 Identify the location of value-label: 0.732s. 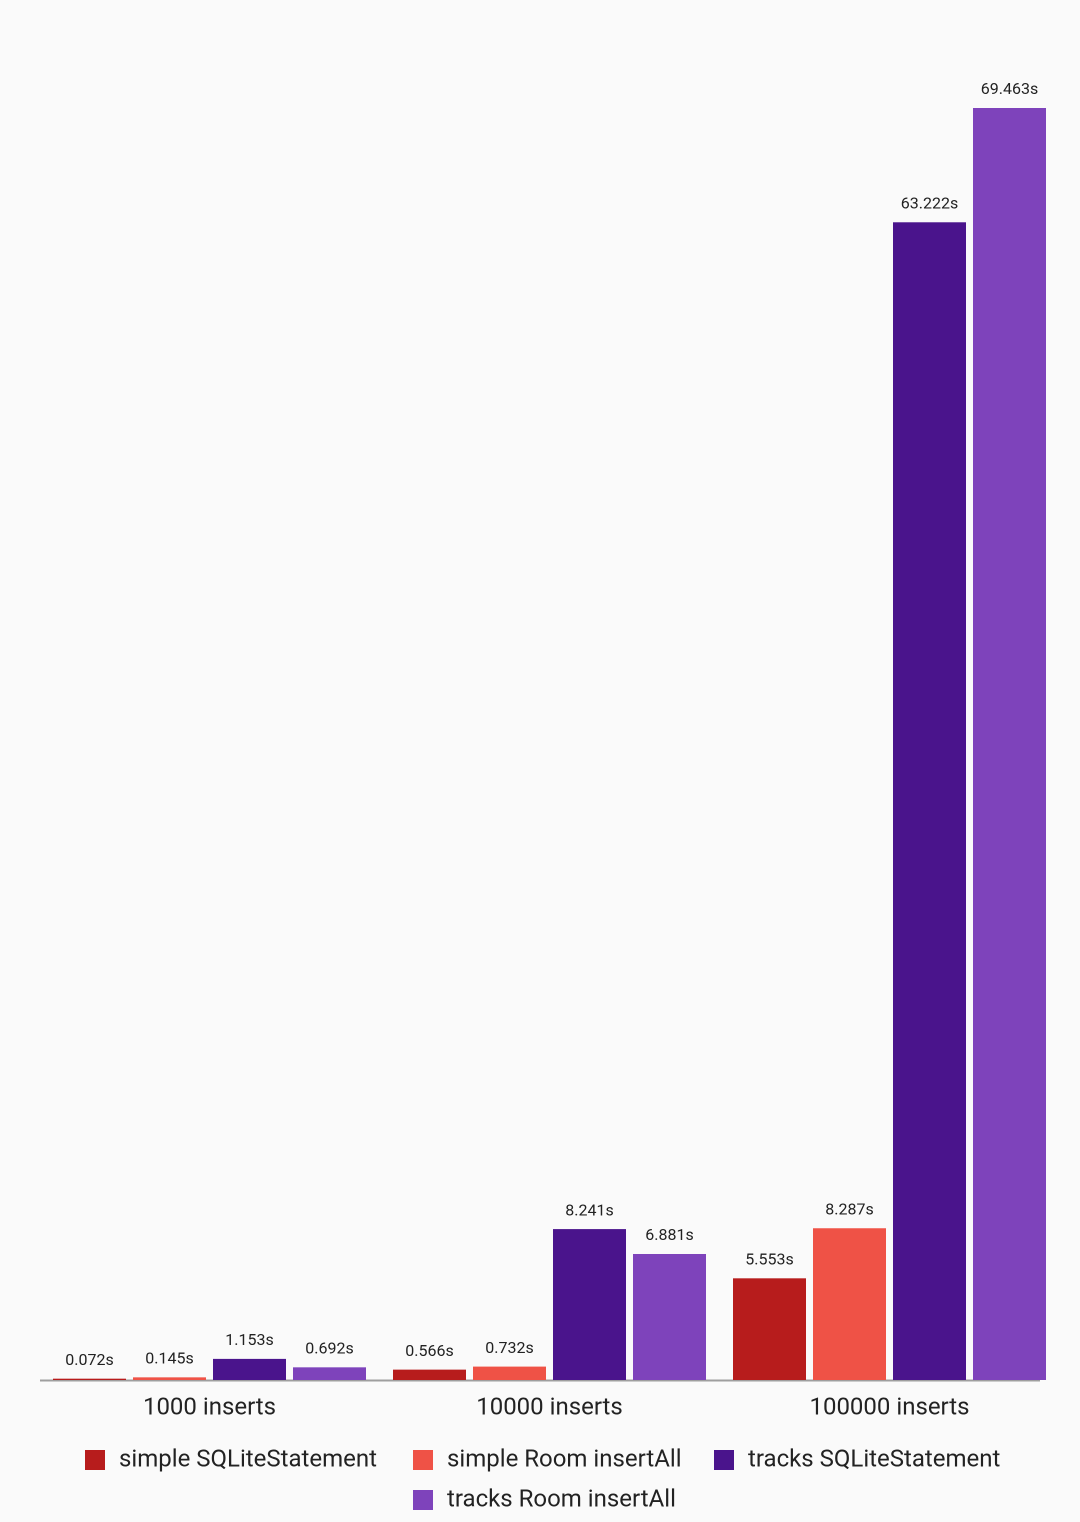
(509, 1347).